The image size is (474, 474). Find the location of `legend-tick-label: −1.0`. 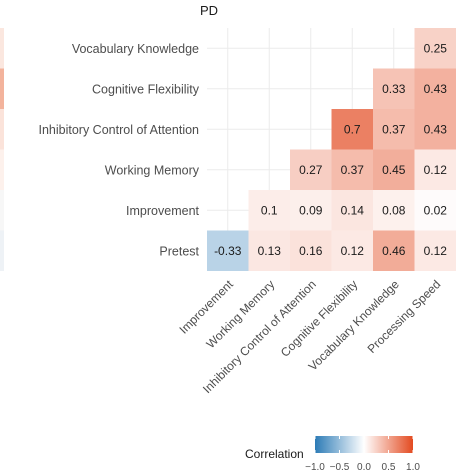

legend-tick-label: −1.0 is located at coordinates (315, 467).